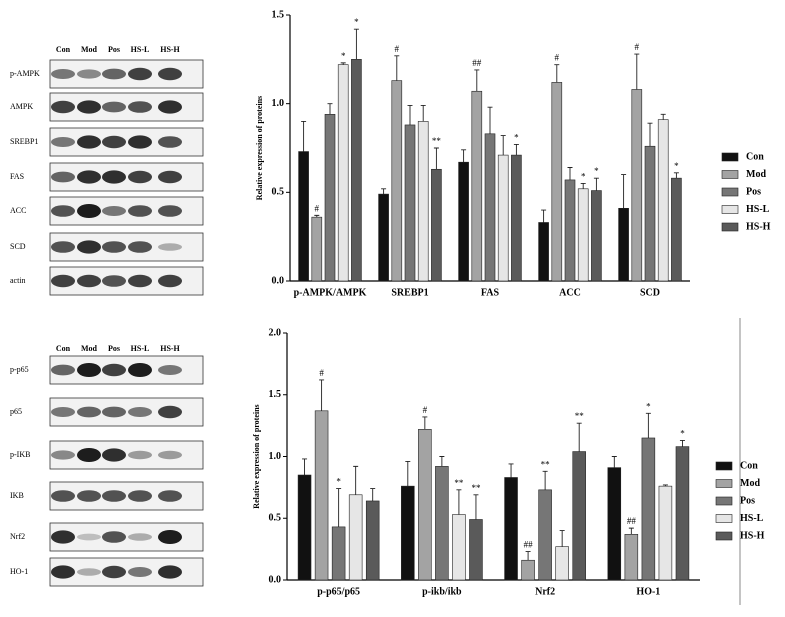 Image resolution: width=785 pixels, height=617 pixels. What do you see at coordinates (275, 456) in the screenshot?
I see `y-tick-label: 1.0` at bounding box center [275, 456].